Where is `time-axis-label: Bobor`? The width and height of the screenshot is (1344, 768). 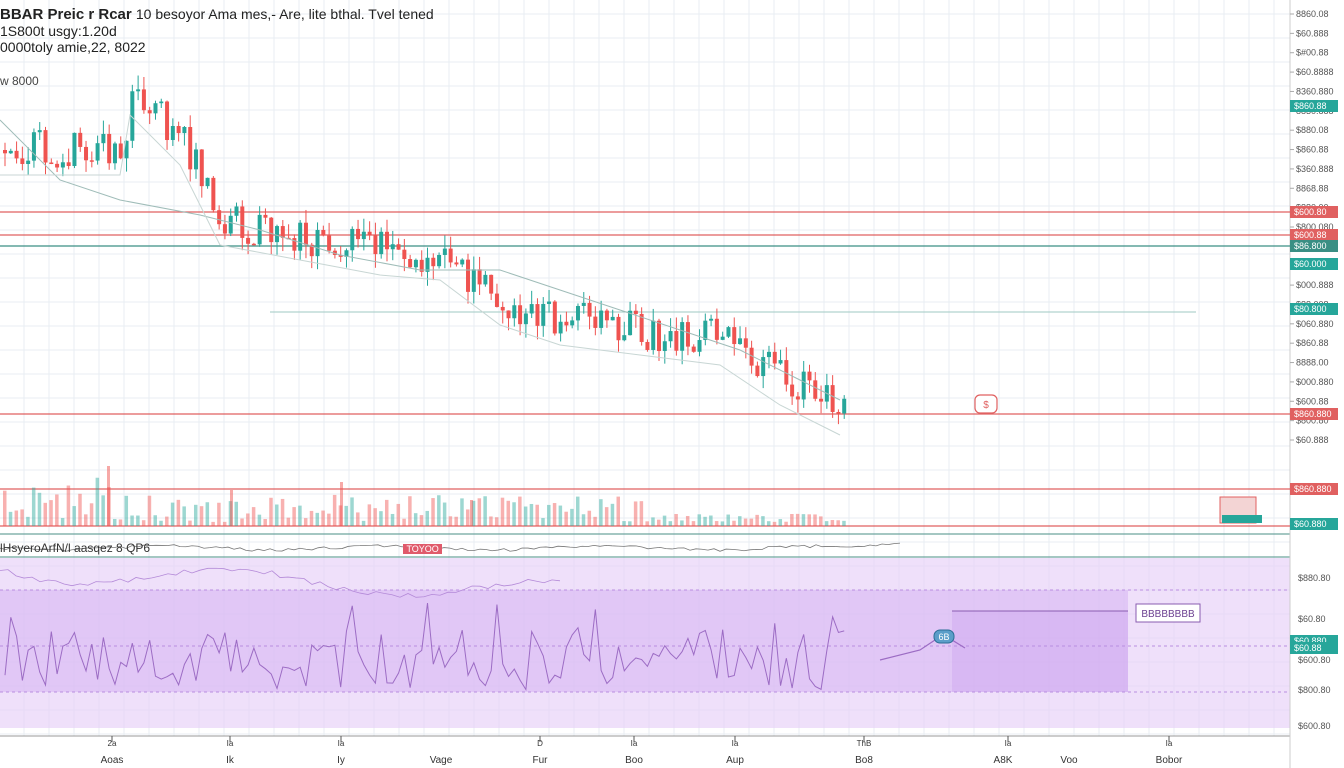
time-axis-label: Bobor is located at coordinates (1169, 760).